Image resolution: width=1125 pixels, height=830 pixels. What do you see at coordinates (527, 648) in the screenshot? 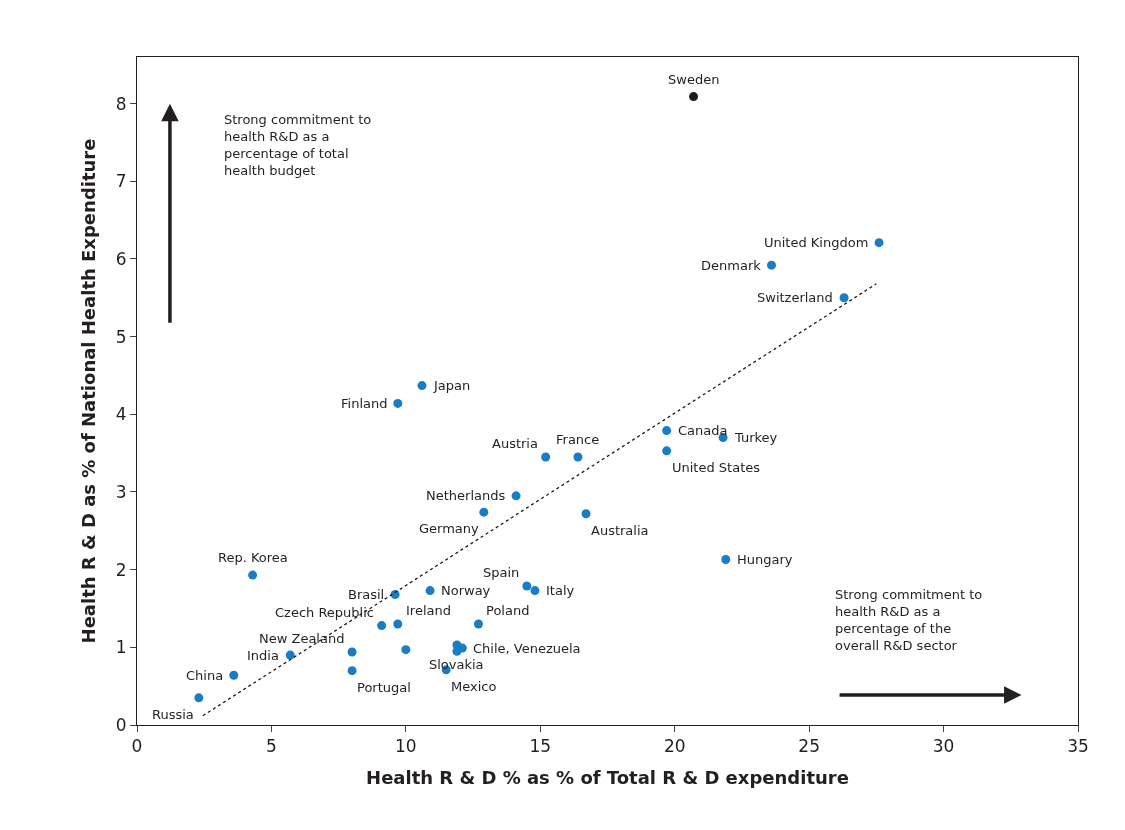
I see `annotation: Chile, Venezuela` at bounding box center [527, 648].